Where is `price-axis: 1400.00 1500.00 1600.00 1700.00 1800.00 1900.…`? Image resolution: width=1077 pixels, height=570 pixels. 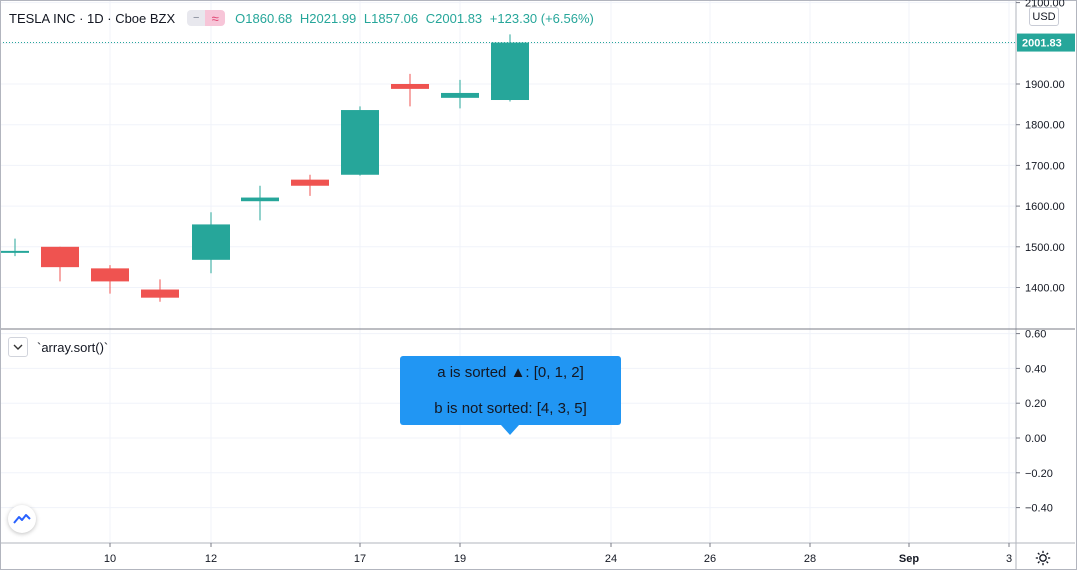 price-axis: 1400.00 1500.00 1600.00 1700.00 1800.00 1900.… is located at coordinates (1045, 147).